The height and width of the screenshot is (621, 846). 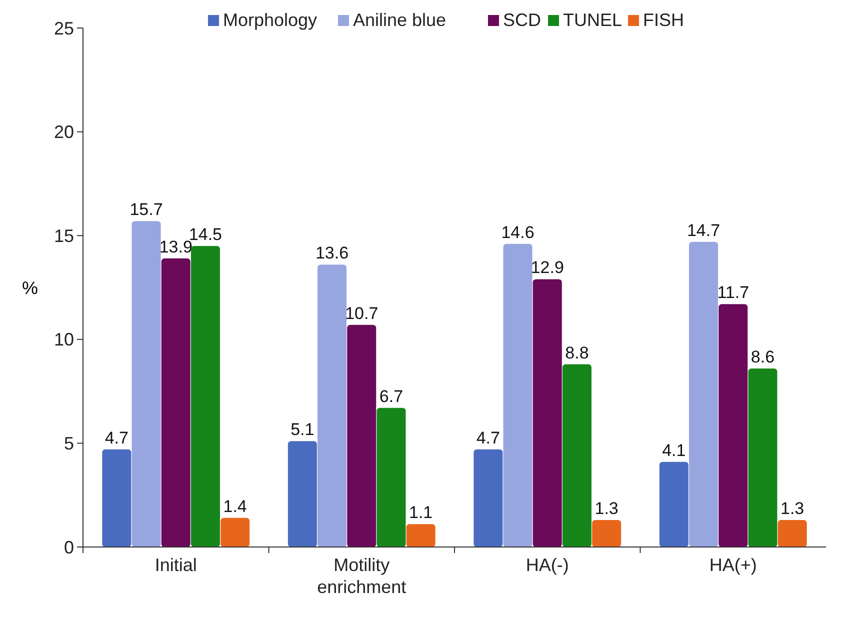 I want to click on y-tick-label: 10, so click(x=64, y=340).